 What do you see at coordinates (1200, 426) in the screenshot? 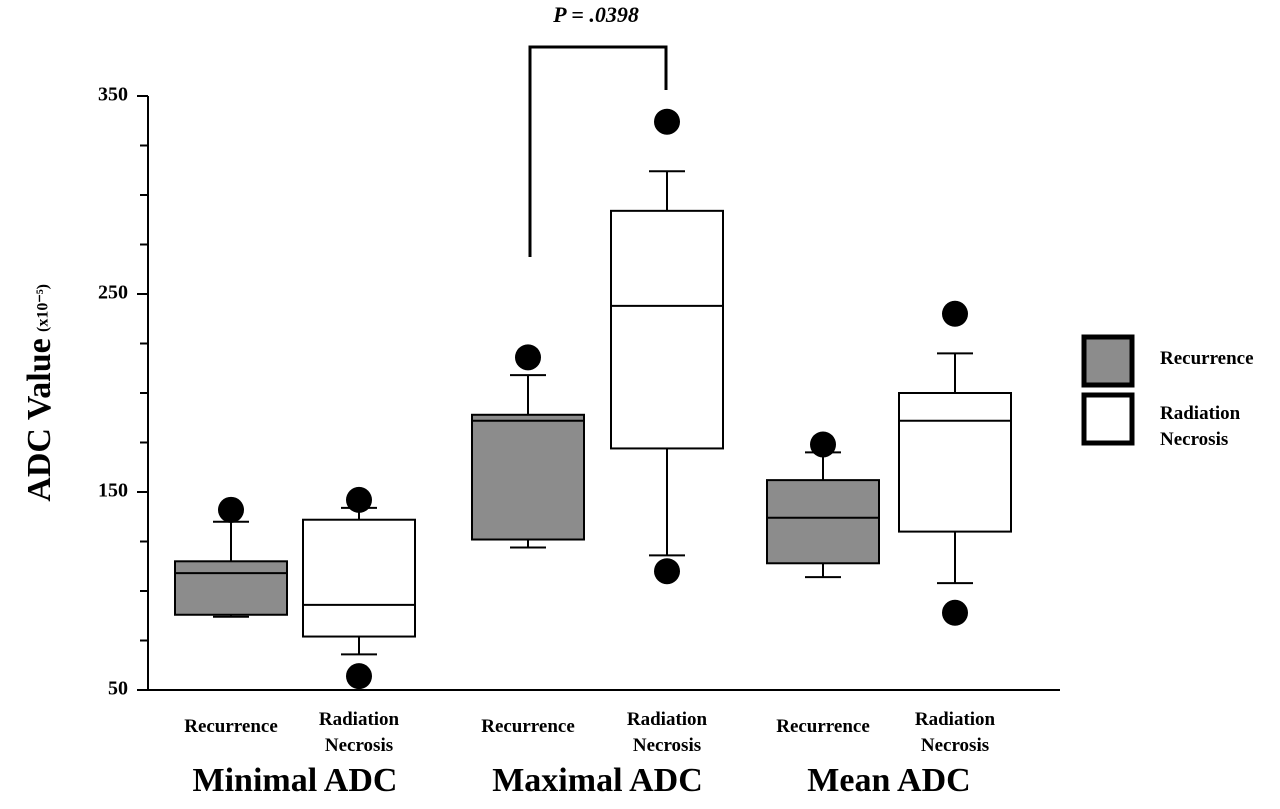
I see `legend-label: Radiation Necrosis` at bounding box center [1200, 426].